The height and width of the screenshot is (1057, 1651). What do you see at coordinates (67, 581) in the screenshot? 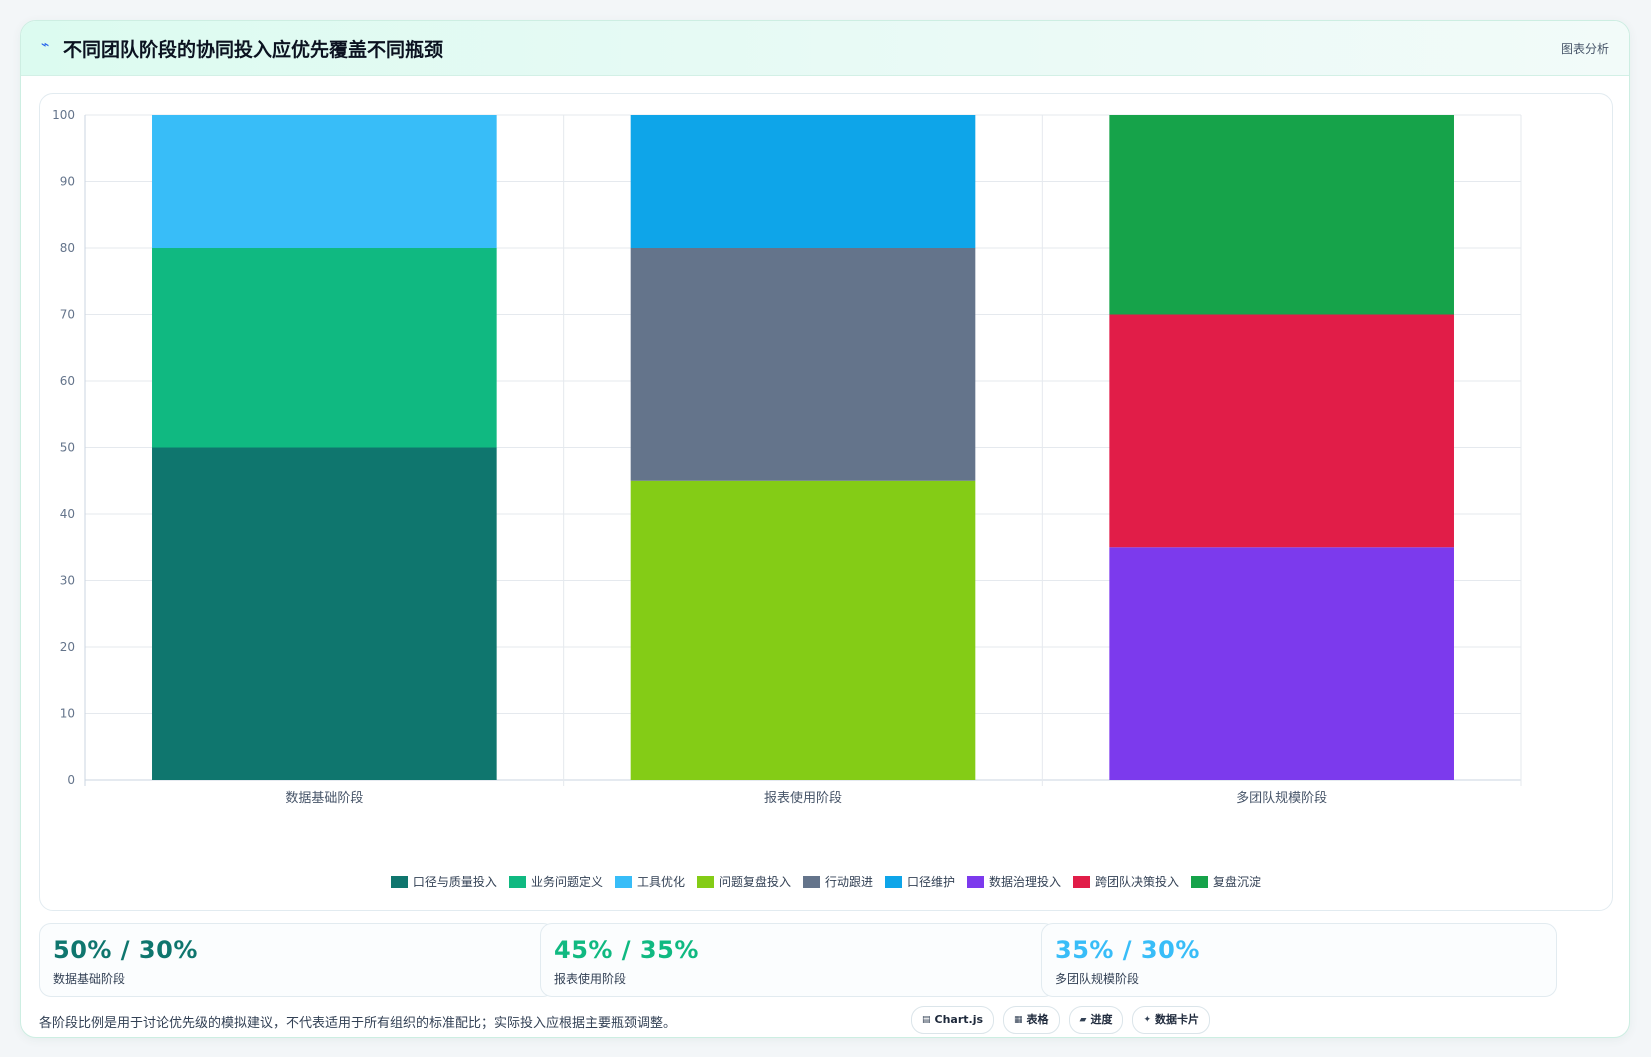
I see `y-tick-label: 30` at bounding box center [67, 581].